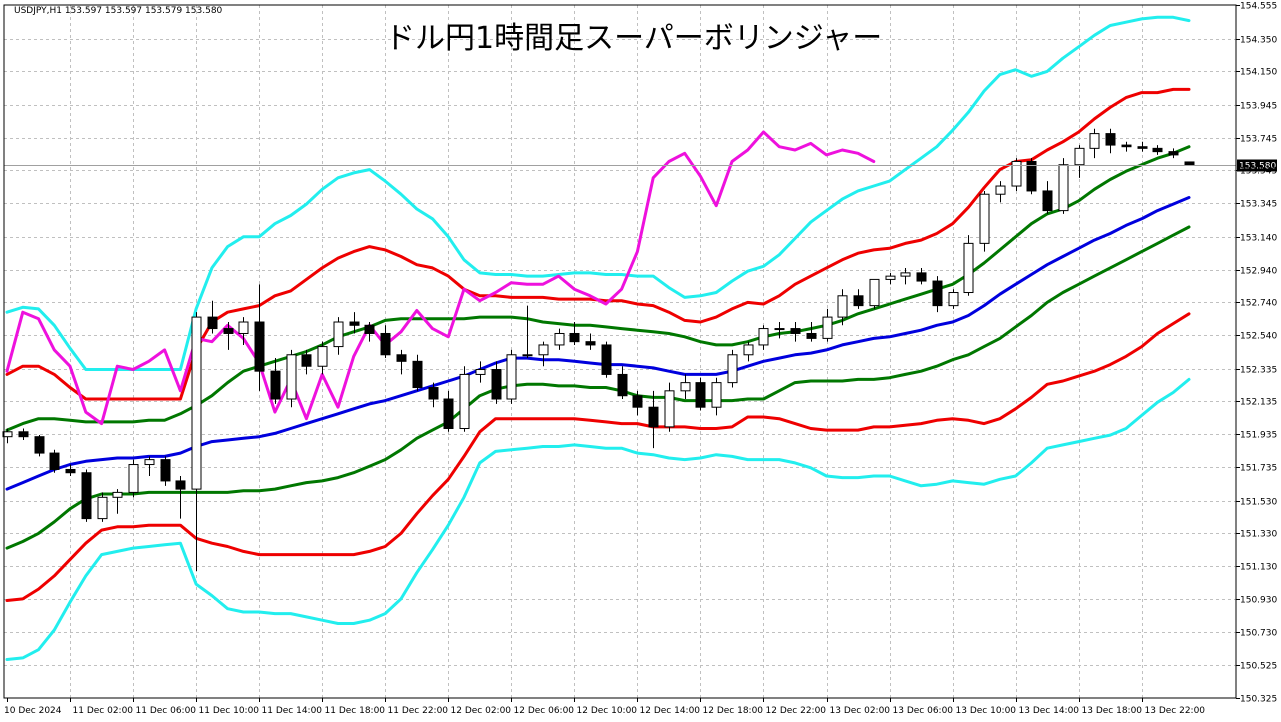  Describe the element at coordinates (355, 711) in the screenshot. I see `x-tick-label: 11 Dec 18:00` at that location.